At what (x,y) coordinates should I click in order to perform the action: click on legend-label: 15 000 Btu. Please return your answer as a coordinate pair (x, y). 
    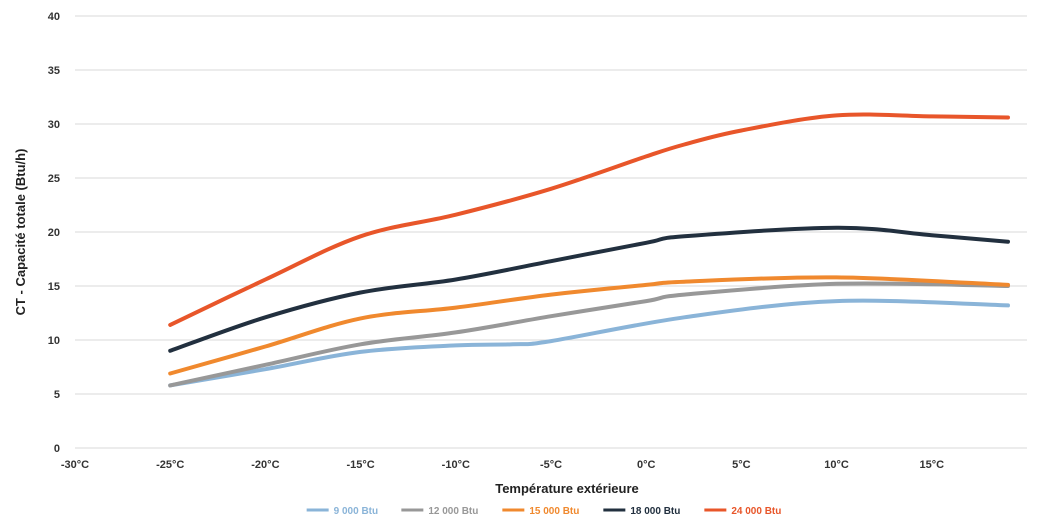
    Looking at the image, I should click on (554, 511).